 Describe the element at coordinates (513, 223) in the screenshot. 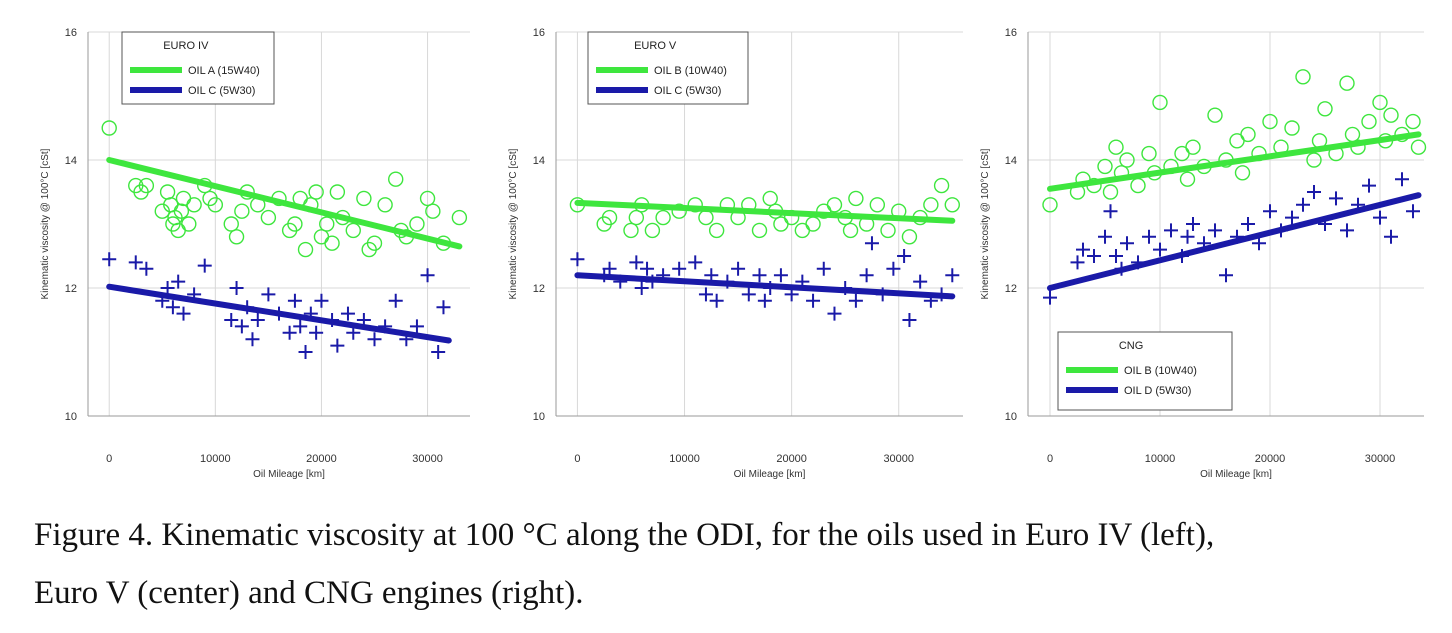

I see `y-axis-title: Kinematic viscosity @ 100°C [cSt]` at that location.